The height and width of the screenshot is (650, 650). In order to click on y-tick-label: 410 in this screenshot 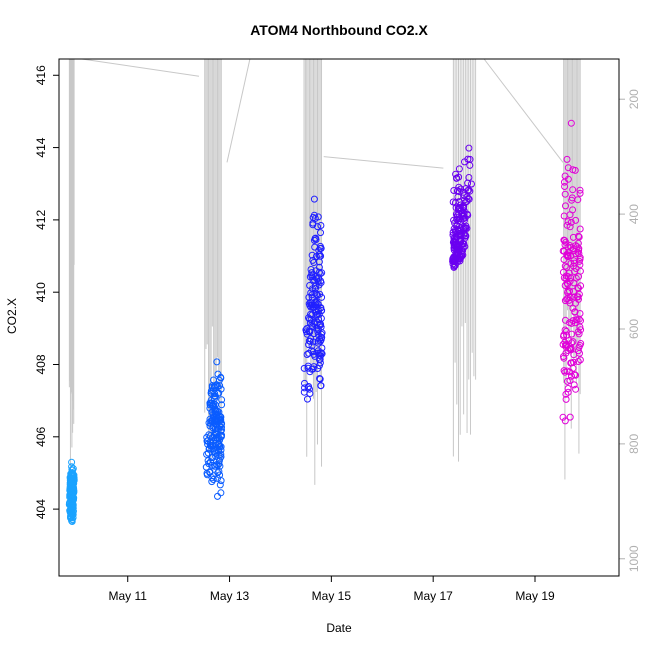, I will do `click(41, 292)`.